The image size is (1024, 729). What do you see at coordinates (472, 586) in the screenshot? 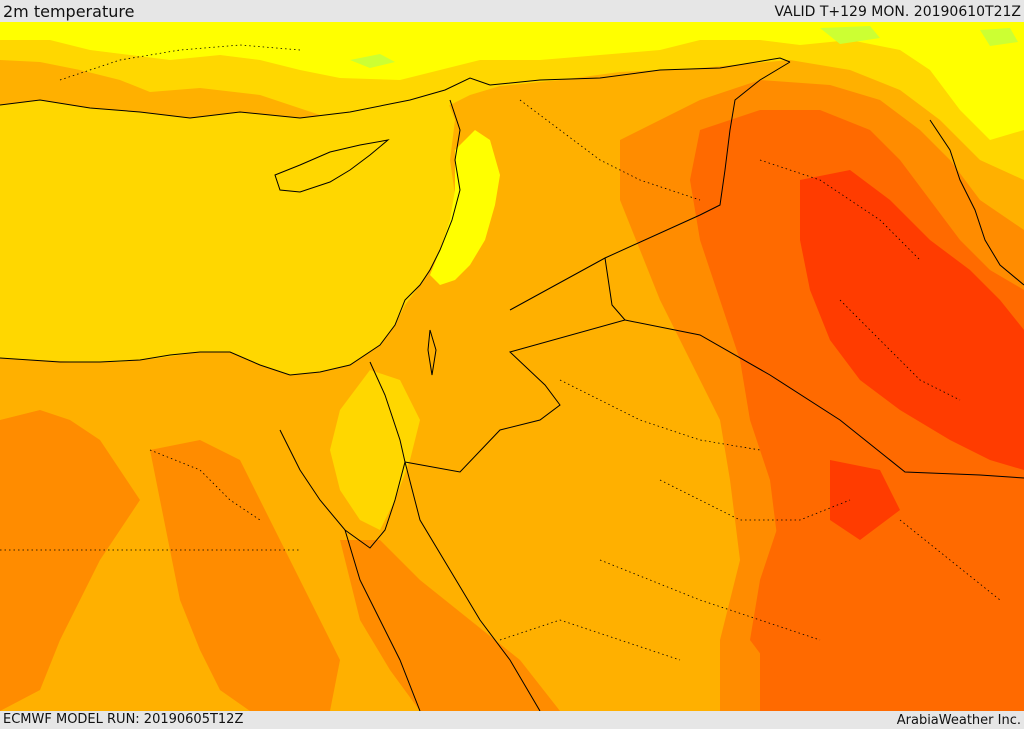
I see `red-sea-east-coast` at bounding box center [472, 586].